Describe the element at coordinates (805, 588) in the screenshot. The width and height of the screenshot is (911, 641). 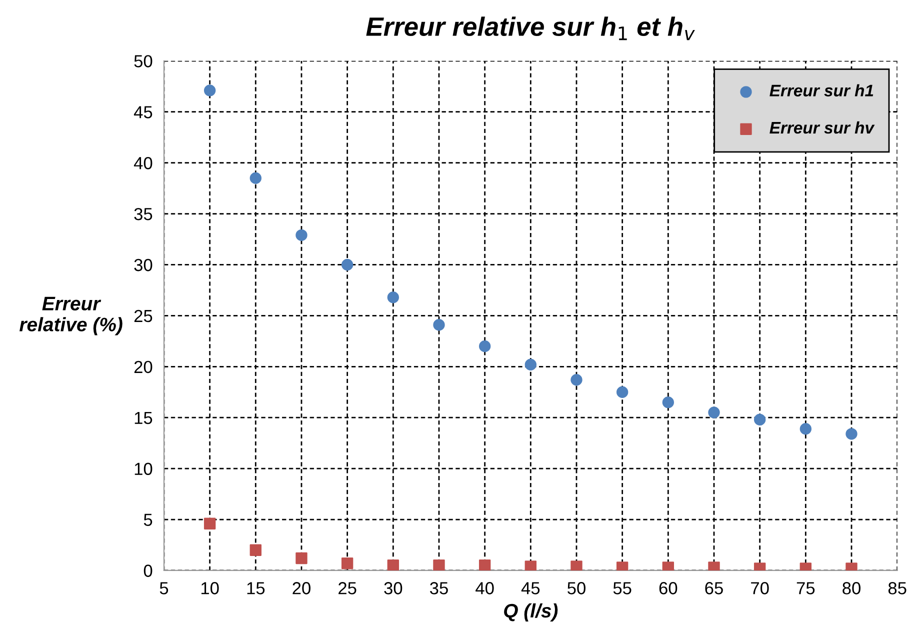
I see `x-tick-label: 75` at that location.